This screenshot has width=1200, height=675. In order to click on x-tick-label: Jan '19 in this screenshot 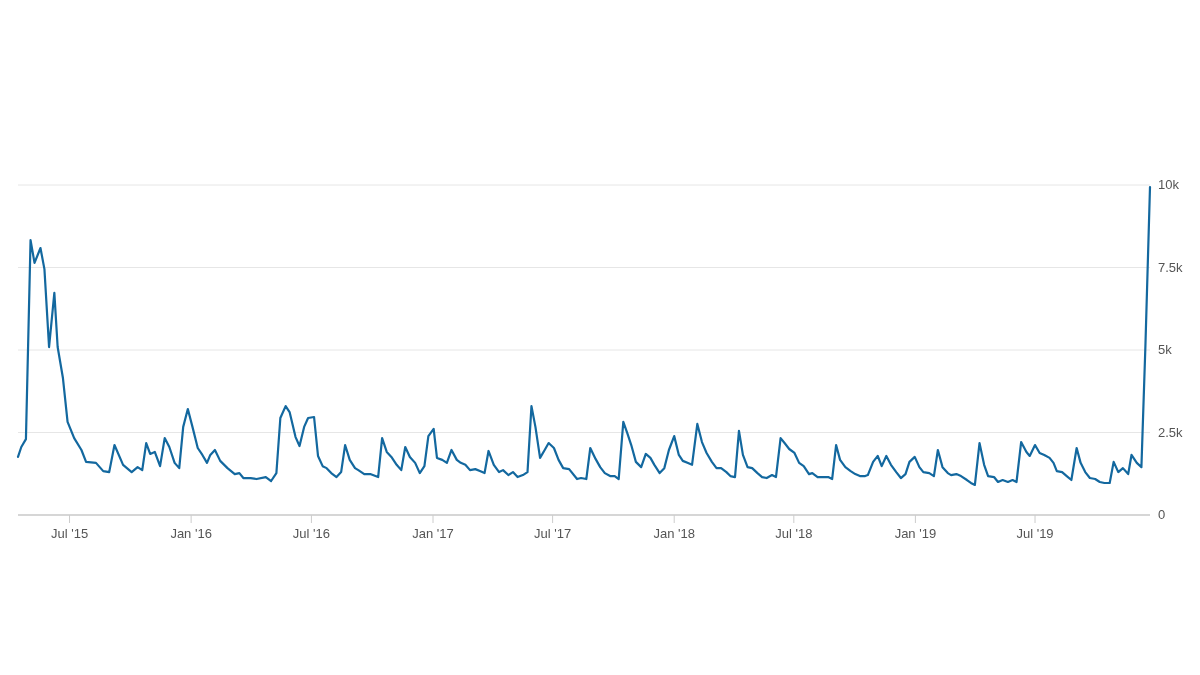, I will do `click(915, 533)`.